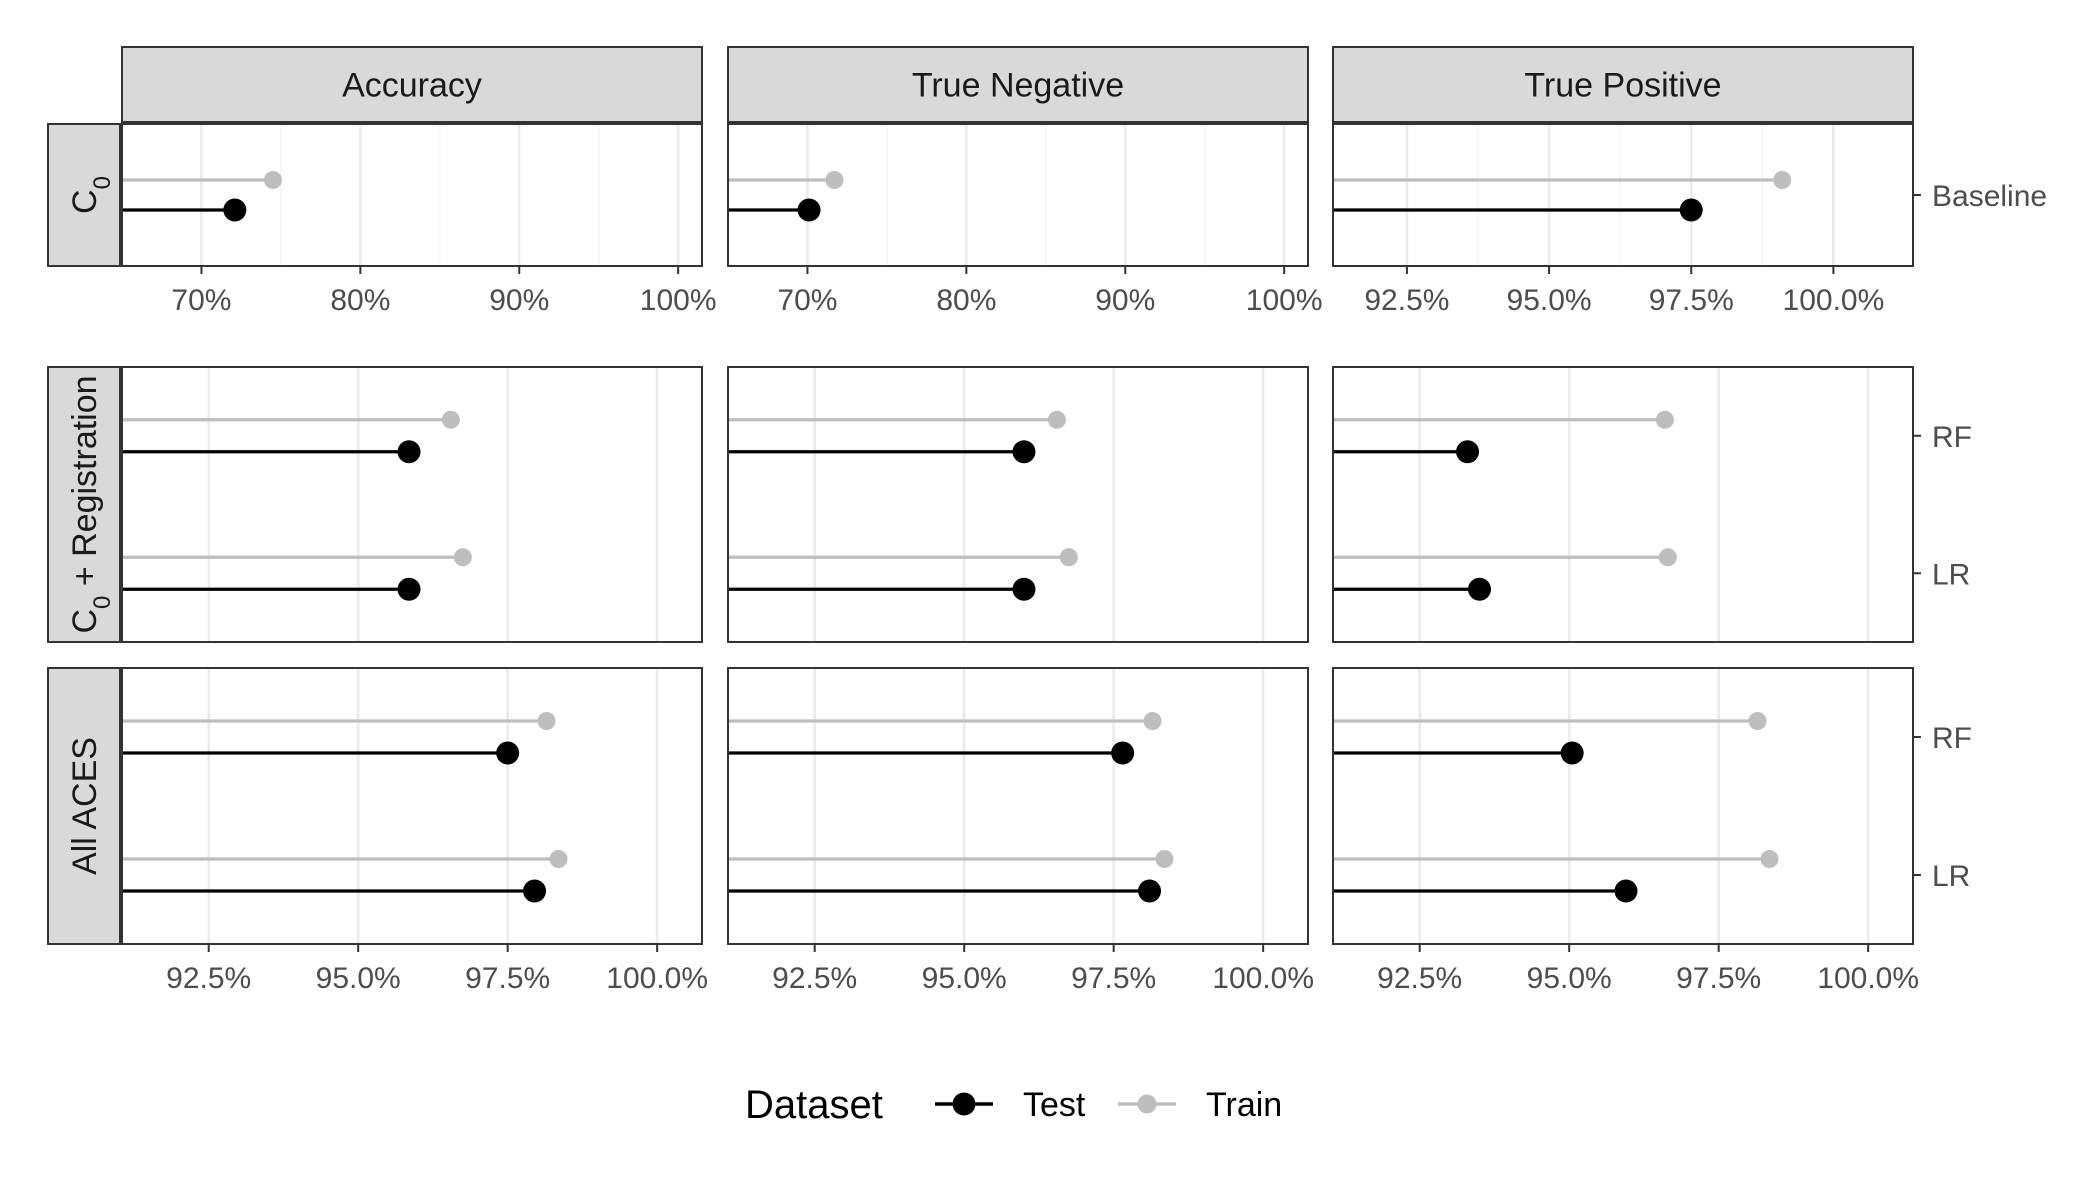  What do you see at coordinates (91, 504) in the screenshot?
I see `row-strip-label: C0 + Registration` at bounding box center [91, 504].